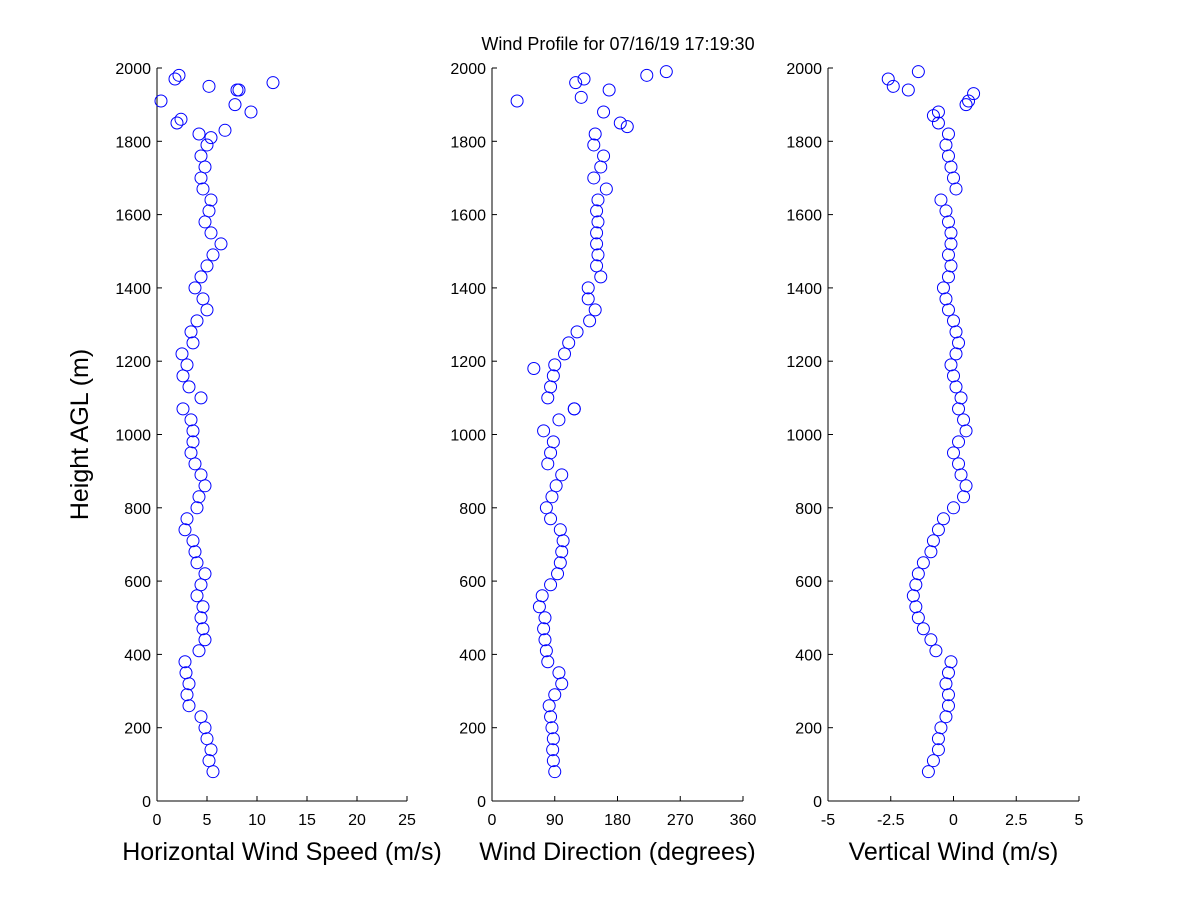 This screenshot has height=900, width=1200. What do you see at coordinates (555, 820) in the screenshot?
I see `x-tick-label: 90` at bounding box center [555, 820].